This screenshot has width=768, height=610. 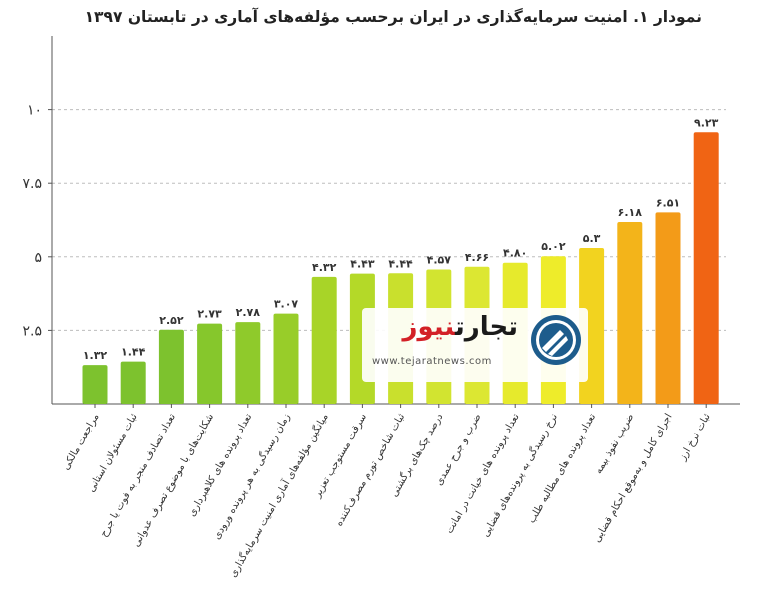 What do you see at coordinates (429, 327) in the screenshot?
I see `watermark-brand-part2: نیوز` at bounding box center [429, 327].